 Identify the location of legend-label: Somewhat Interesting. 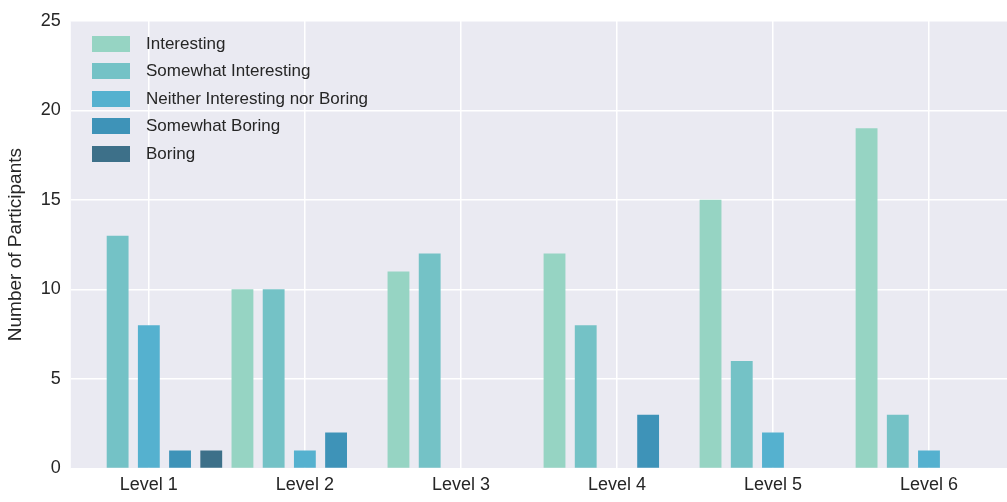
(228, 71).